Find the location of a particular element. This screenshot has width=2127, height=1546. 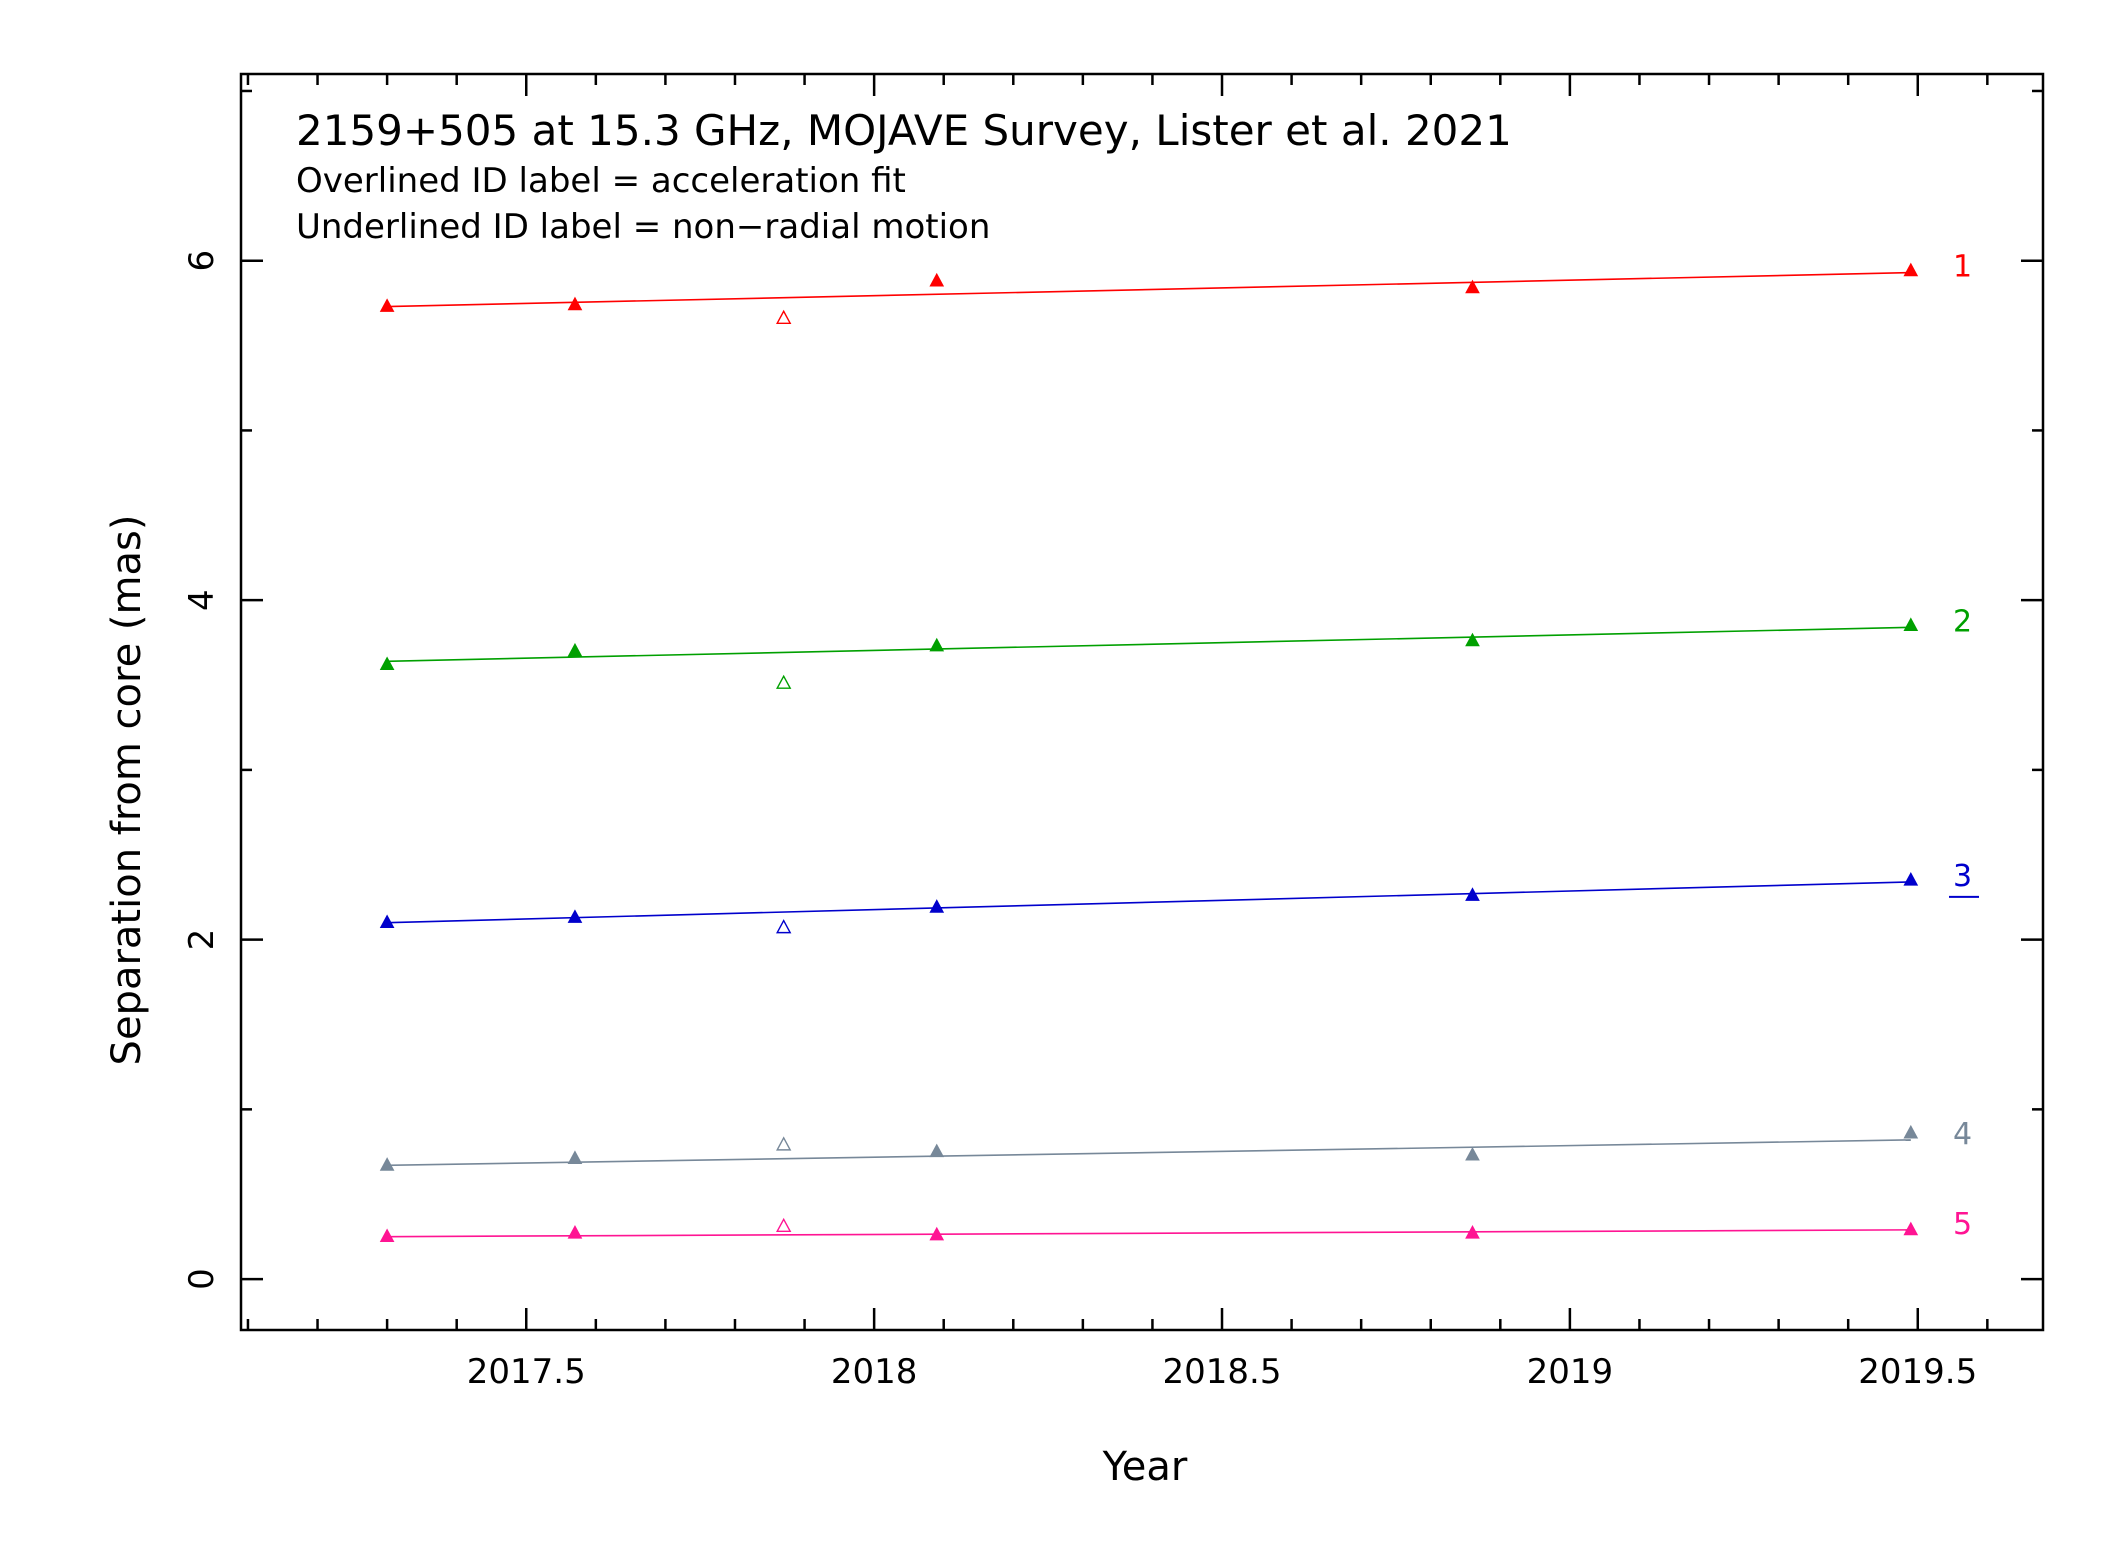

y-tick-label: 6 is located at coordinates (202, 261).